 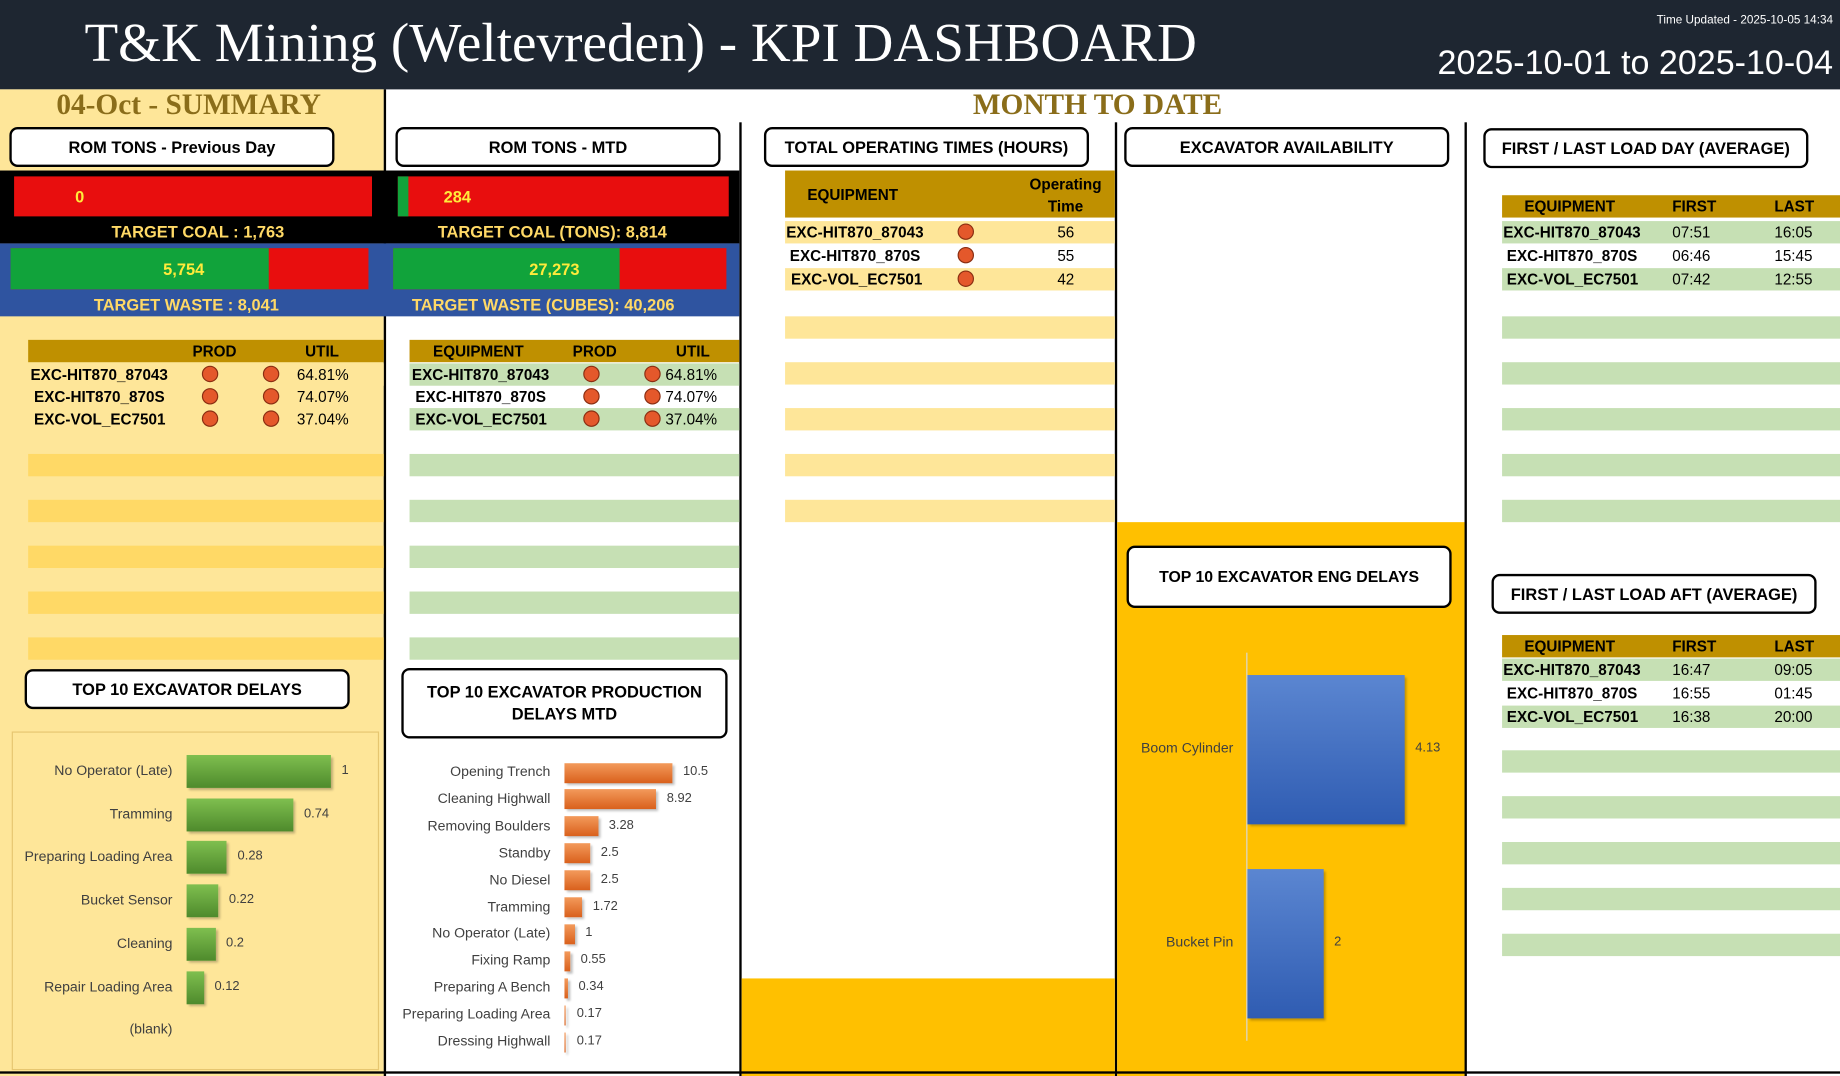 I want to click on table-row: EXC-HIT870_870S 74.07%, so click(x=206, y=397).